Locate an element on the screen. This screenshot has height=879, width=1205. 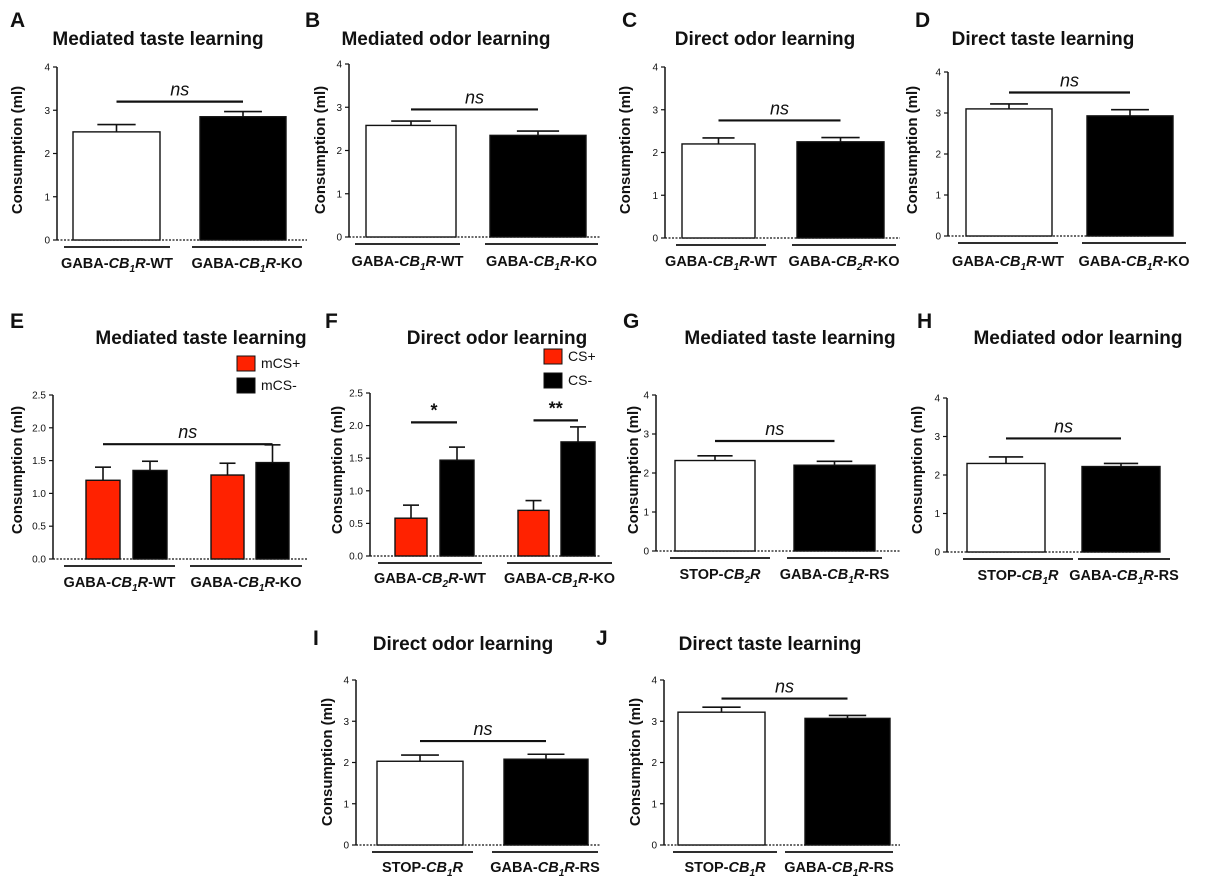
y-tick-label: 1.0 is located at coordinates (39, 494).